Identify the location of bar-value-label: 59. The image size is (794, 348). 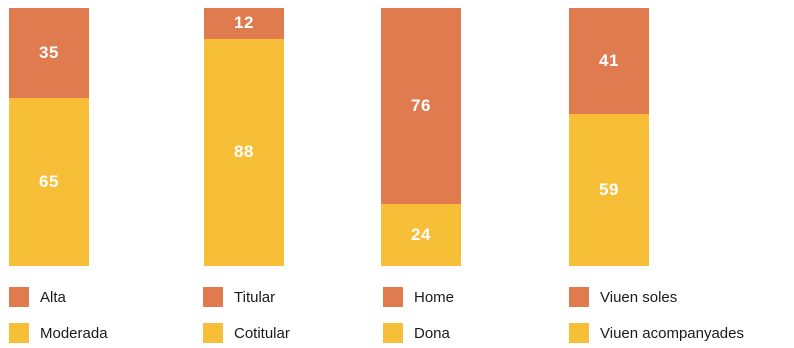
(609, 189).